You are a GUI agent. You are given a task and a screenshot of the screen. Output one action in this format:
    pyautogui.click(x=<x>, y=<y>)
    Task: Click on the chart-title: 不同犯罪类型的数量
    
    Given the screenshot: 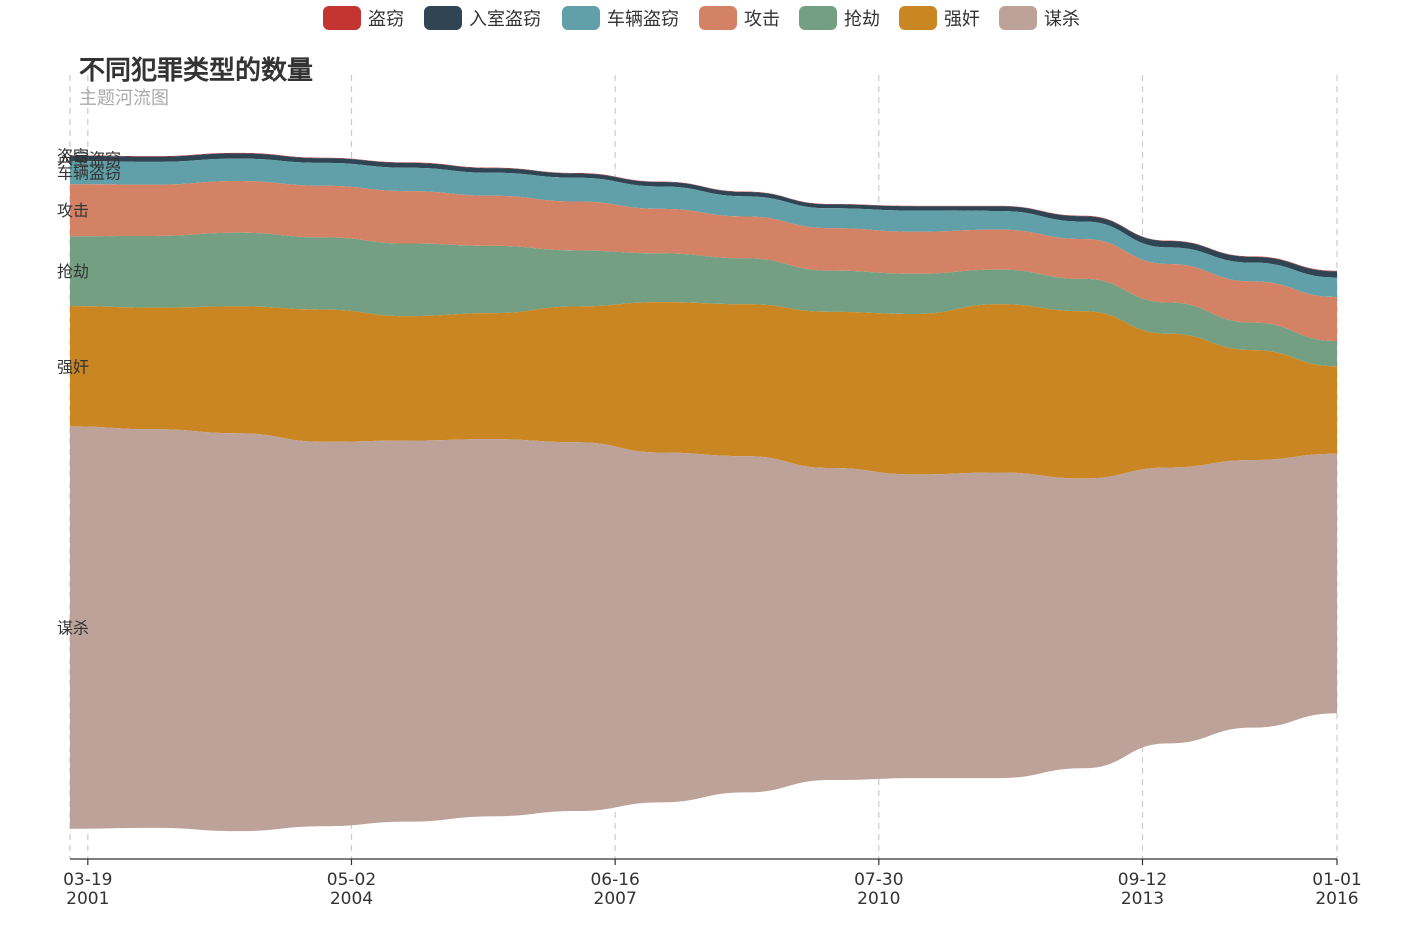 What is the action you would take?
    pyautogui.click(x=196, y=71)
    